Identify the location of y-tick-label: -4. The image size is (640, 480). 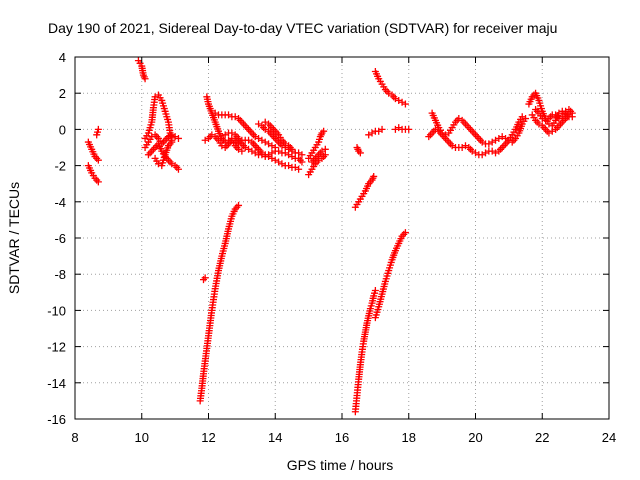
(60, 202).